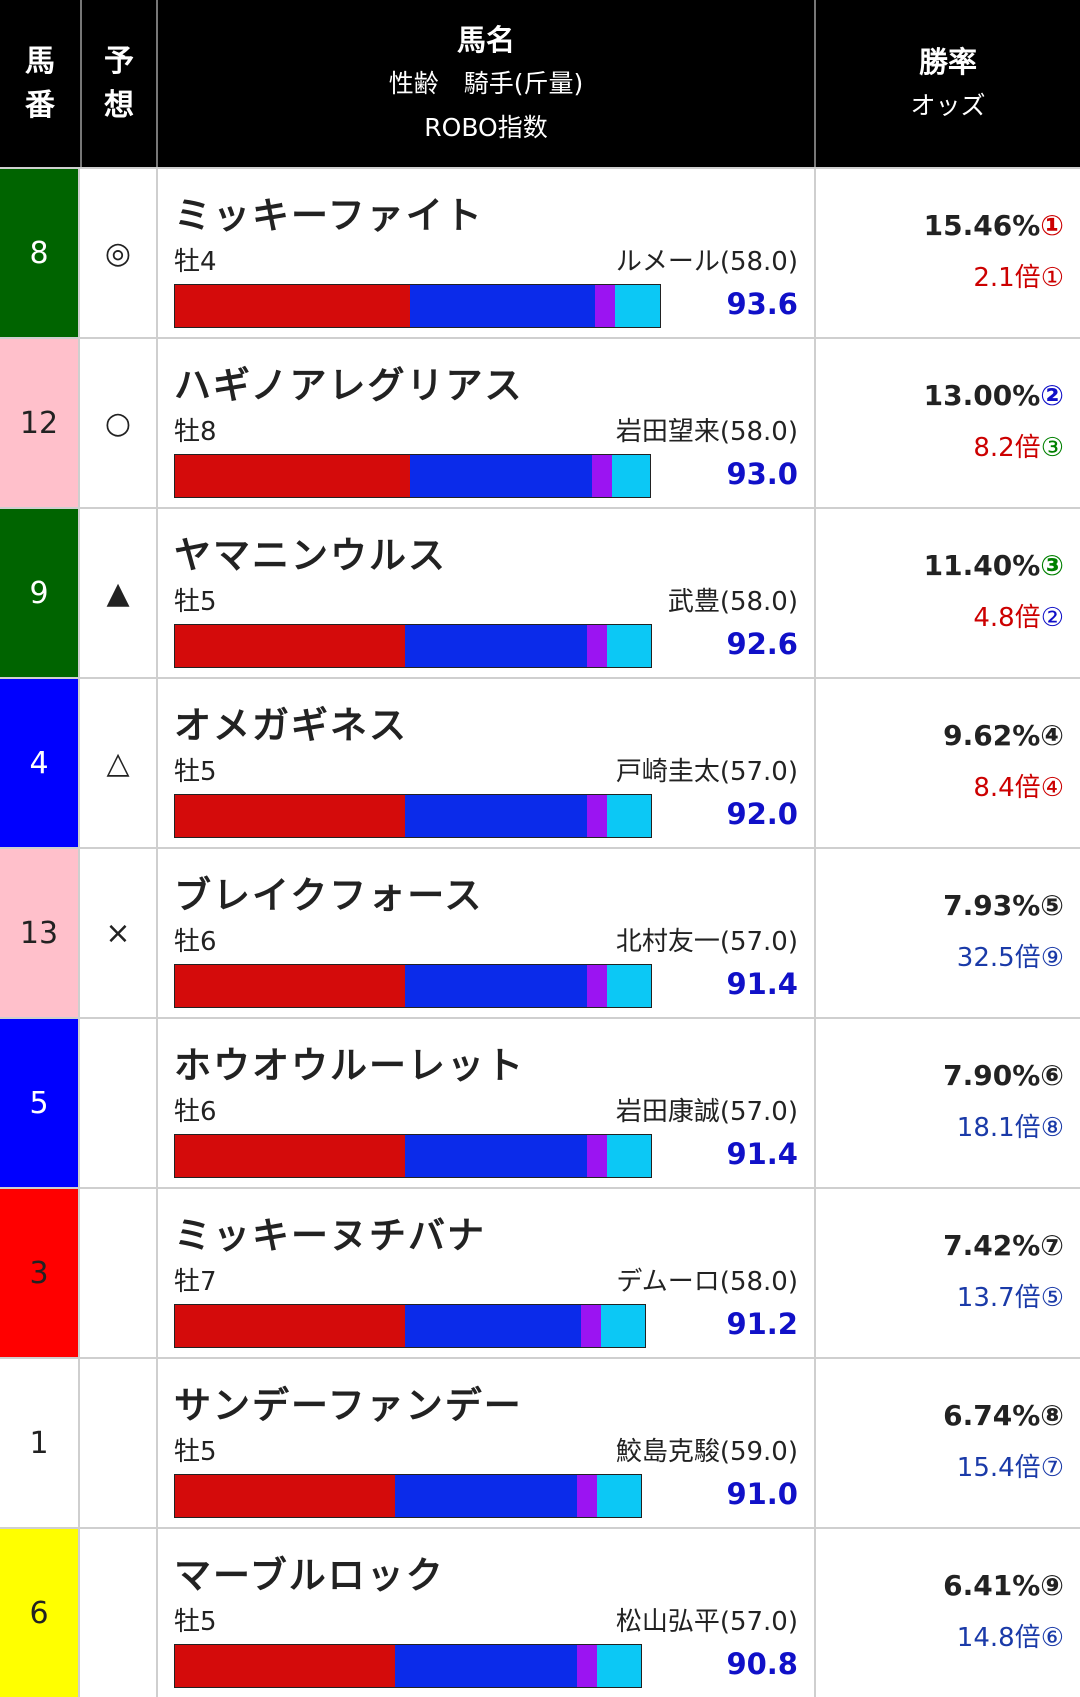 The width and height of the screenshot is (1080, 1697). I want to click on horse-name: ハギノアレグリアス, so click(349, 385).